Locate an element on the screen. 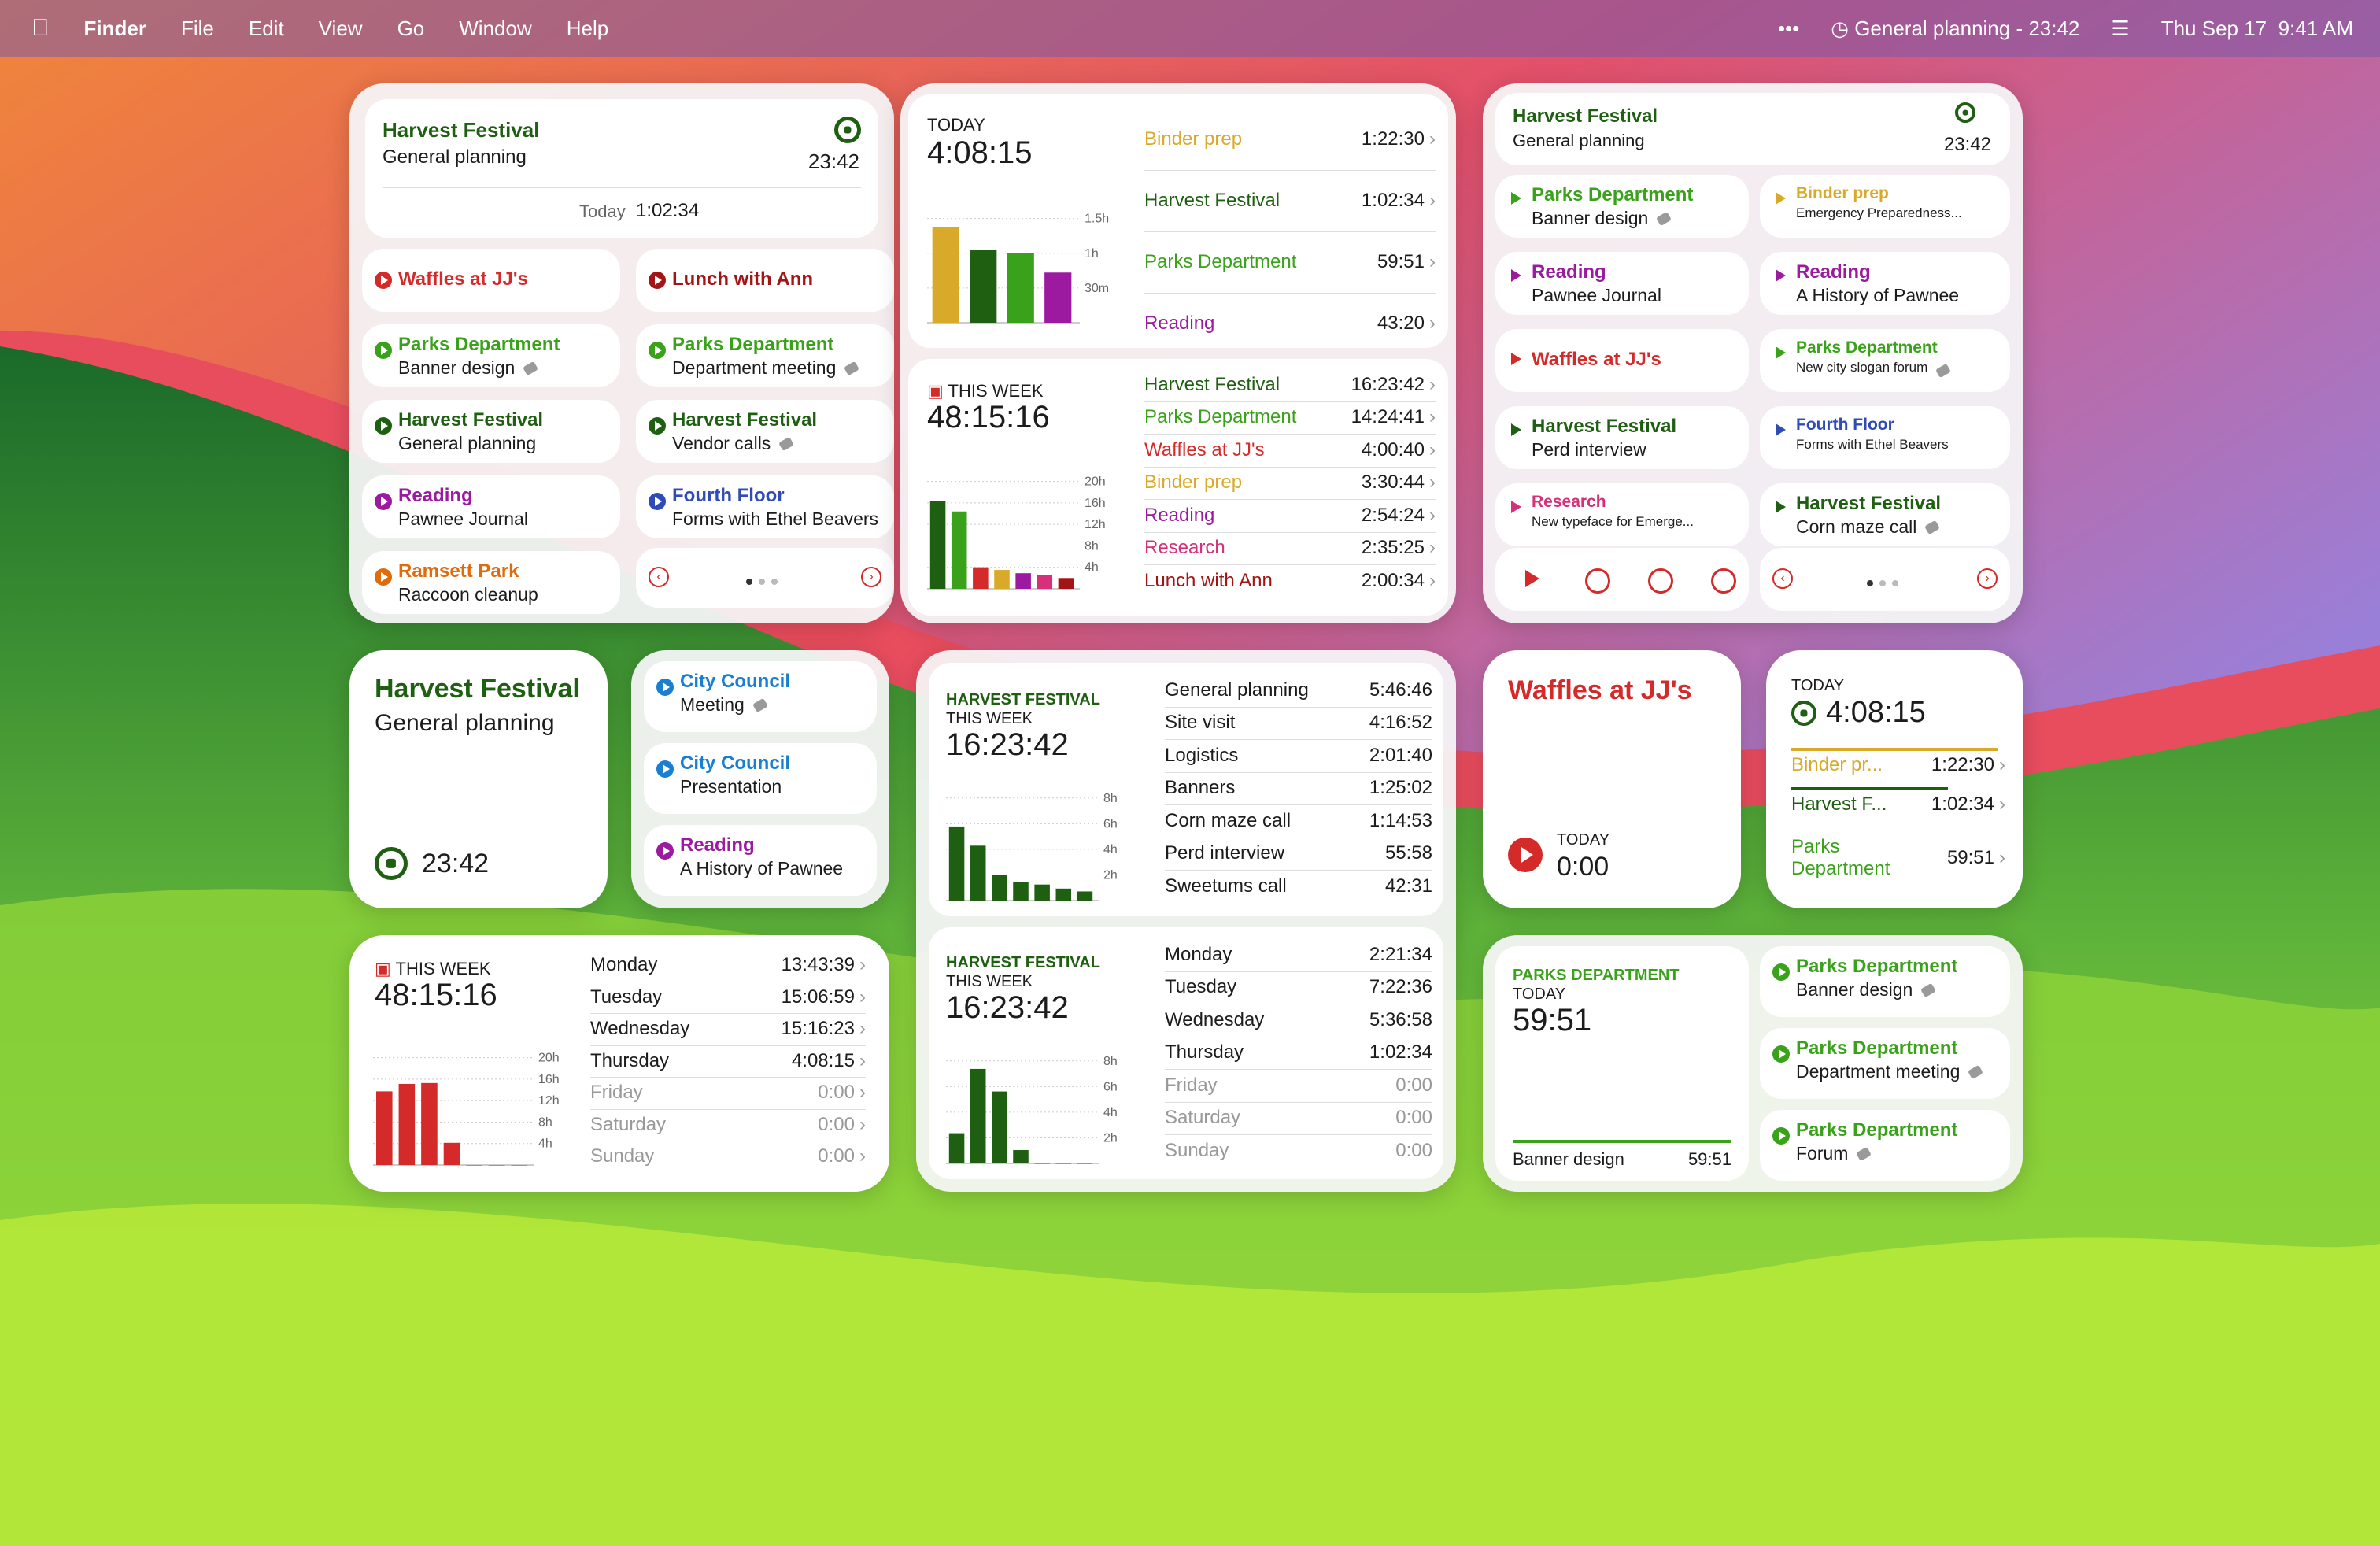  summary-row: Waffles at JJ's 4:00:40 › is located at coordinates (1290, 451).